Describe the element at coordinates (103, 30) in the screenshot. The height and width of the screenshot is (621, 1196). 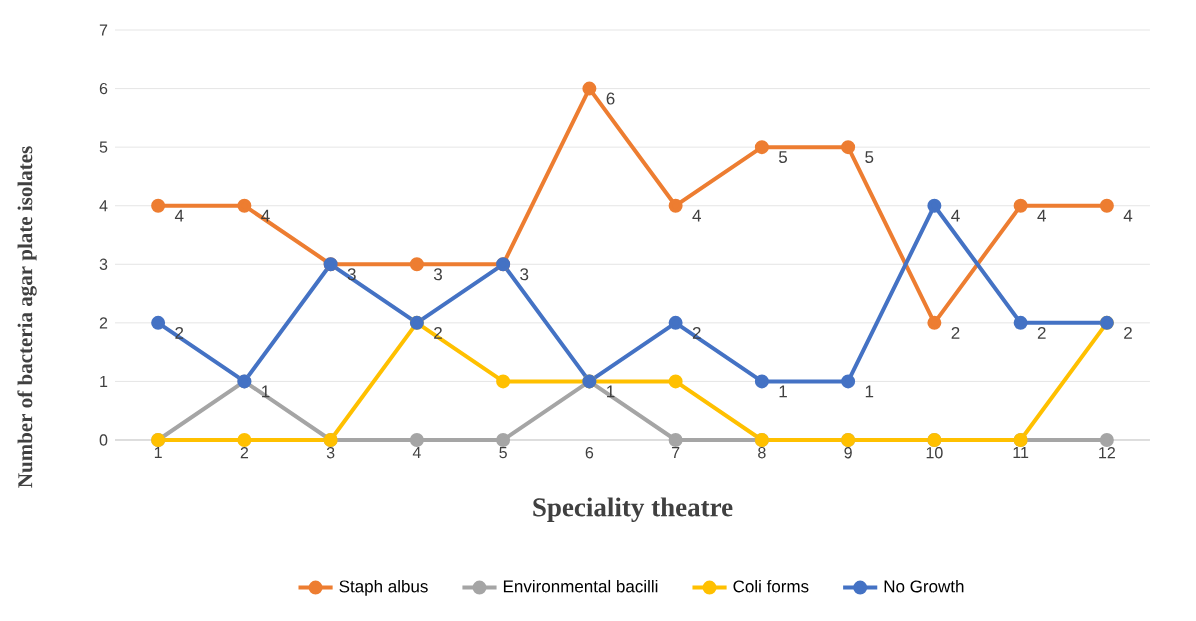
I see `y-tick-label: 7` at that location.